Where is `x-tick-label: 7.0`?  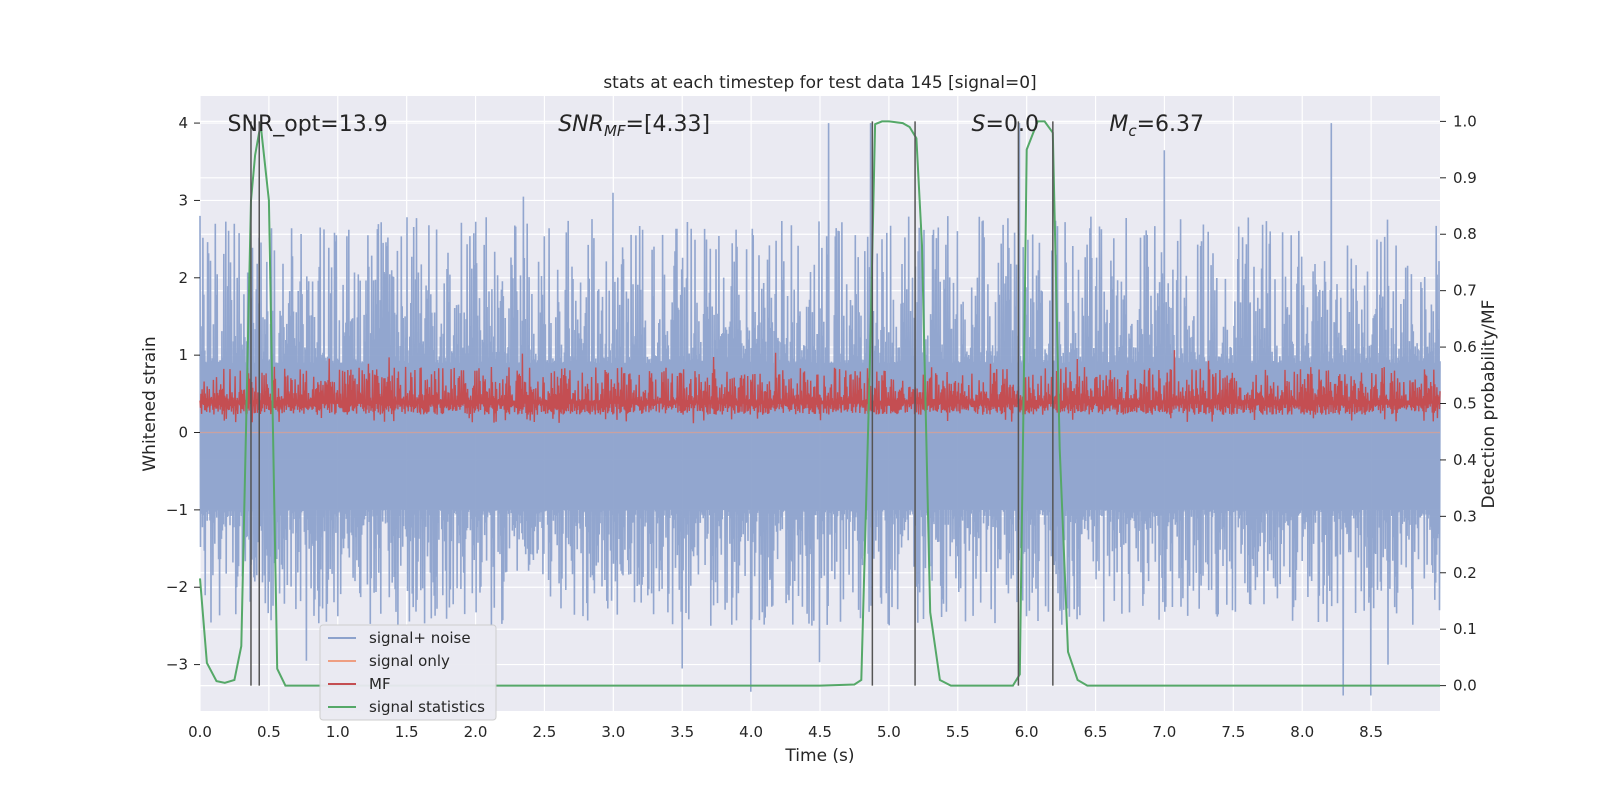
x-tick-label: 7.0 is located at coordinates (1165, 732).